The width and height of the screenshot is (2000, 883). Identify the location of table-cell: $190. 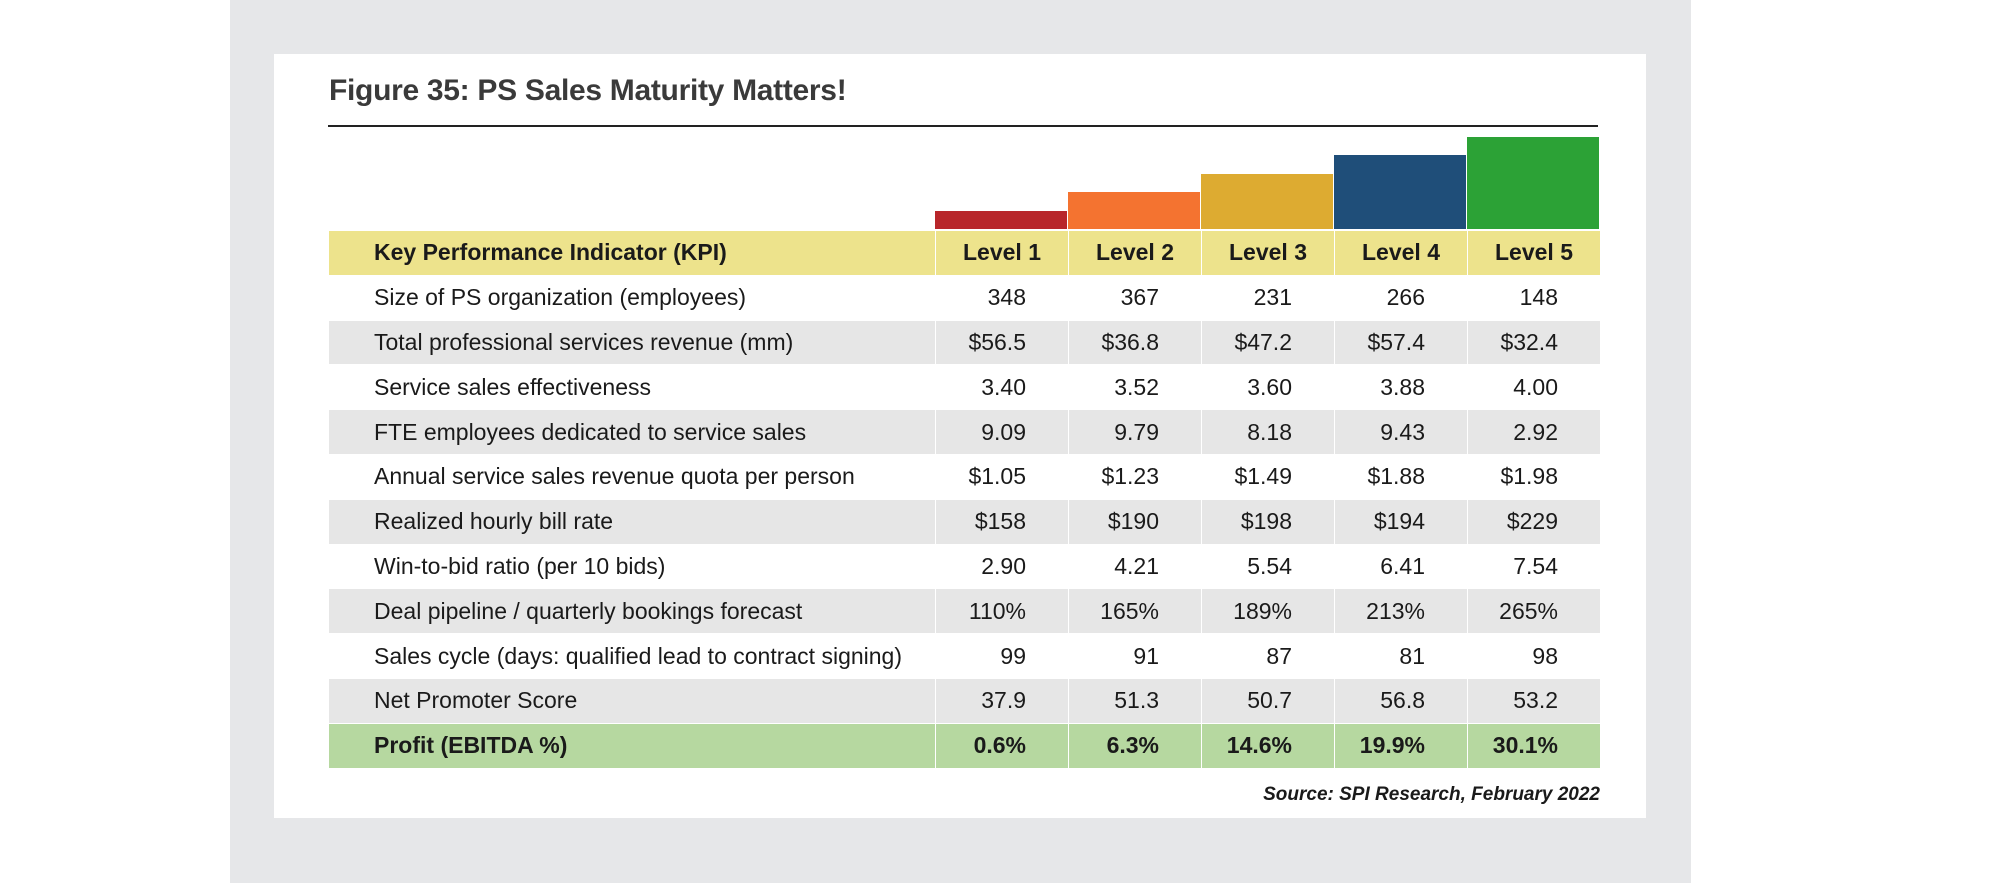
(1135, 521).